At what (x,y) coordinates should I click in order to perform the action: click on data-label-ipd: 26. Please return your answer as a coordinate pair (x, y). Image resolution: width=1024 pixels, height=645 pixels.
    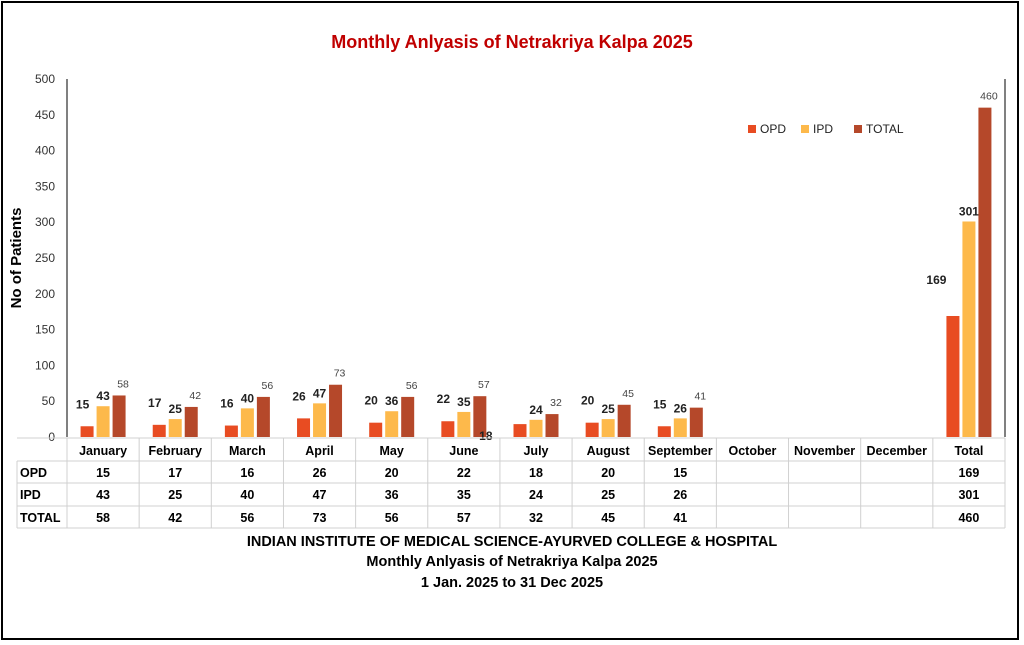
    Looking at the image, I should click on (681, 408).